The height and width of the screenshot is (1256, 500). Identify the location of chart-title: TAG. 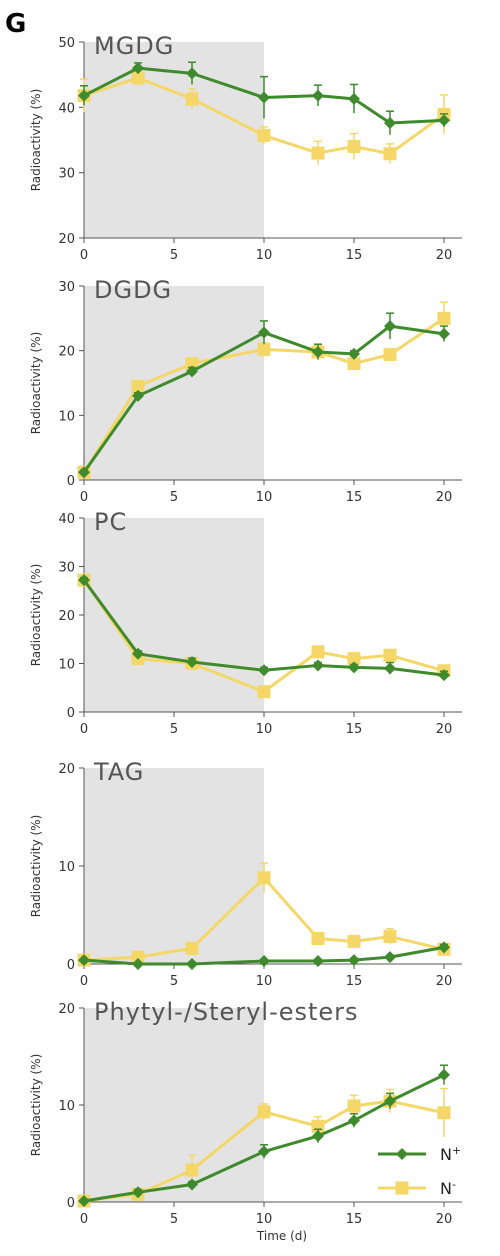
(118, 772).